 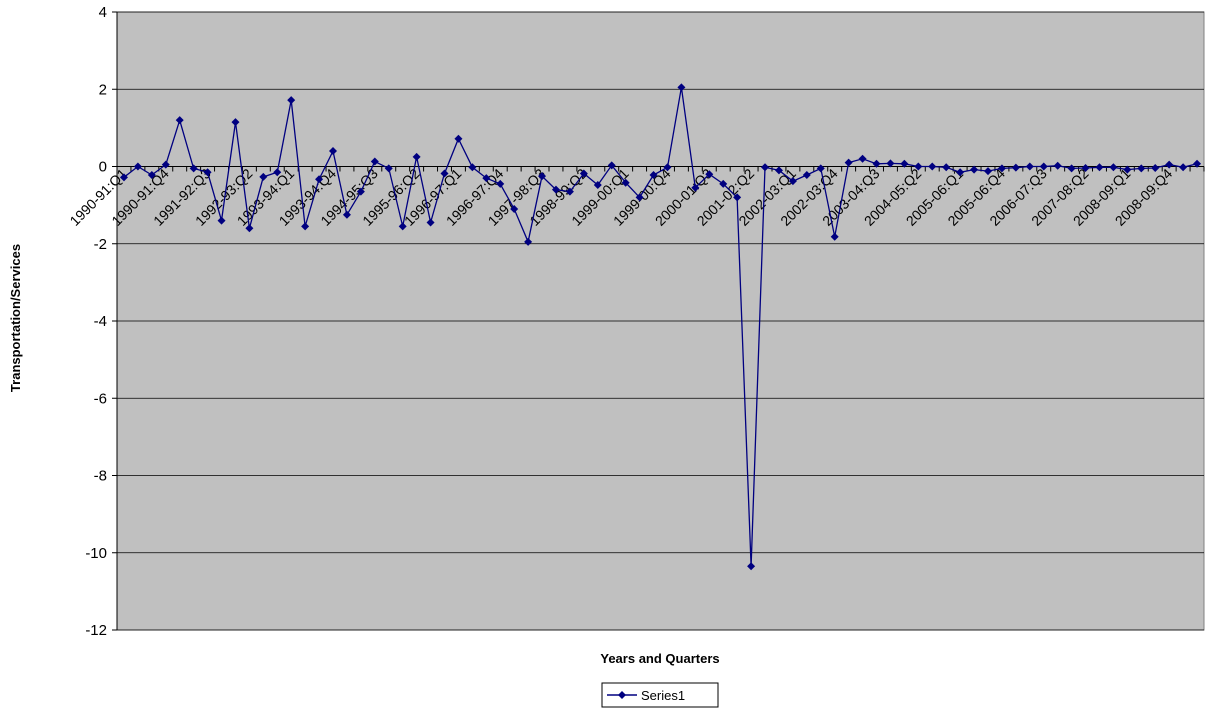 What do you see at coordinates (15, 318) in the screenshot?
I see `y-axis-title: Transportation/Services` at bounding box center [15, 318].